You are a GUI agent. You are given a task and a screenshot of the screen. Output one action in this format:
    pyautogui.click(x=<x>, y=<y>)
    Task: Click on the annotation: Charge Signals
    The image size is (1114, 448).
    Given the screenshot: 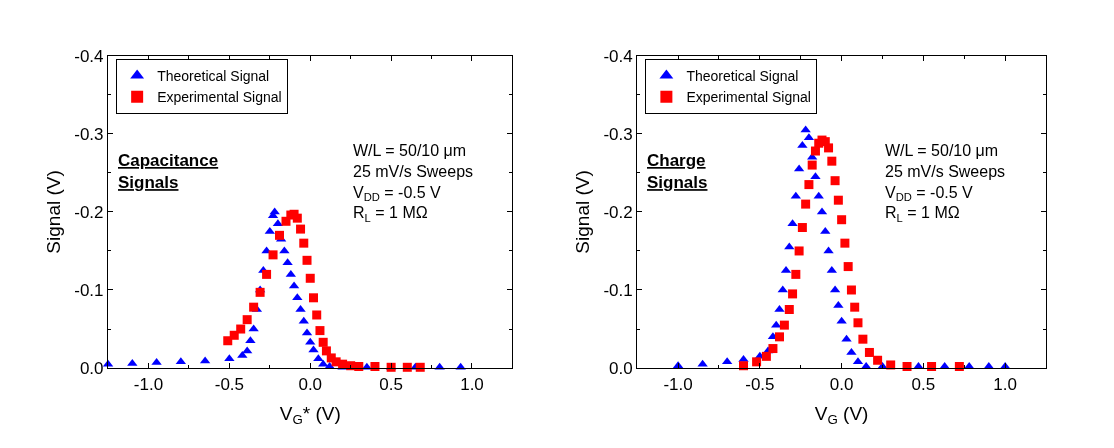 What is the action you would take?
    pyautogui.click(x=677, y=172)
    